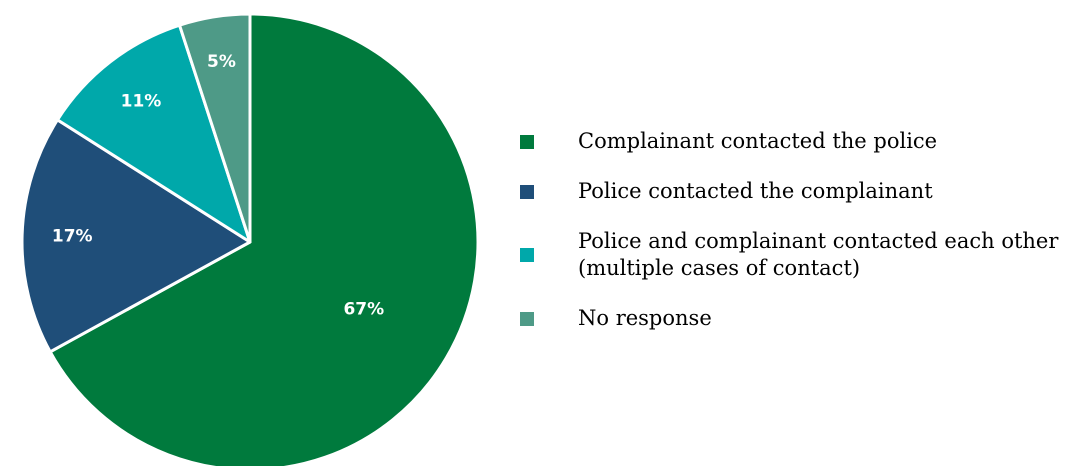  What do you see at coordinates (221, 62) in the screenshot?
I see `pie-slice-label: 5%` at bounding box center [221, 62].